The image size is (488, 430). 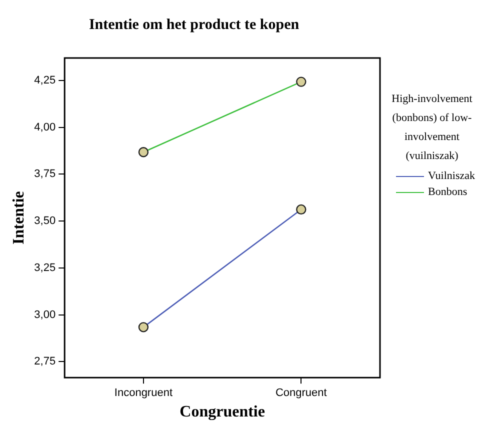 What do you see at coordinates (19, 217) in the screenshot?
I see `y-axis-title: Intentie` at bounding box center [19, 217].